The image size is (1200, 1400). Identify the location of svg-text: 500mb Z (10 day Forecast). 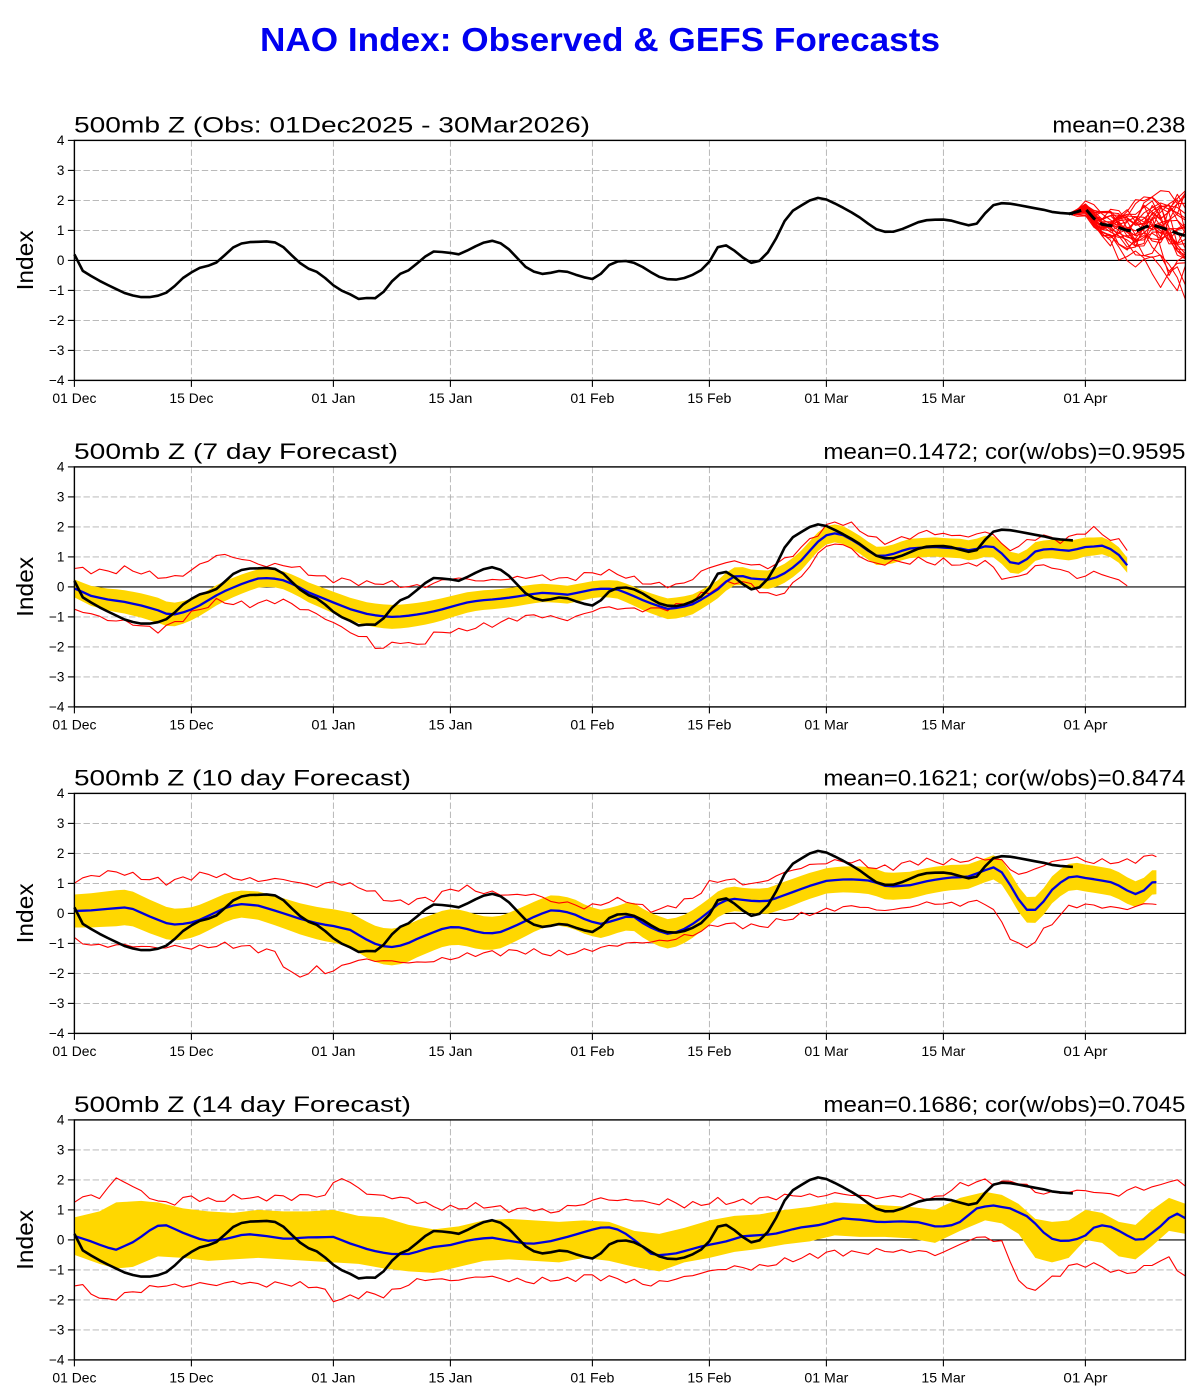
(242, 777).